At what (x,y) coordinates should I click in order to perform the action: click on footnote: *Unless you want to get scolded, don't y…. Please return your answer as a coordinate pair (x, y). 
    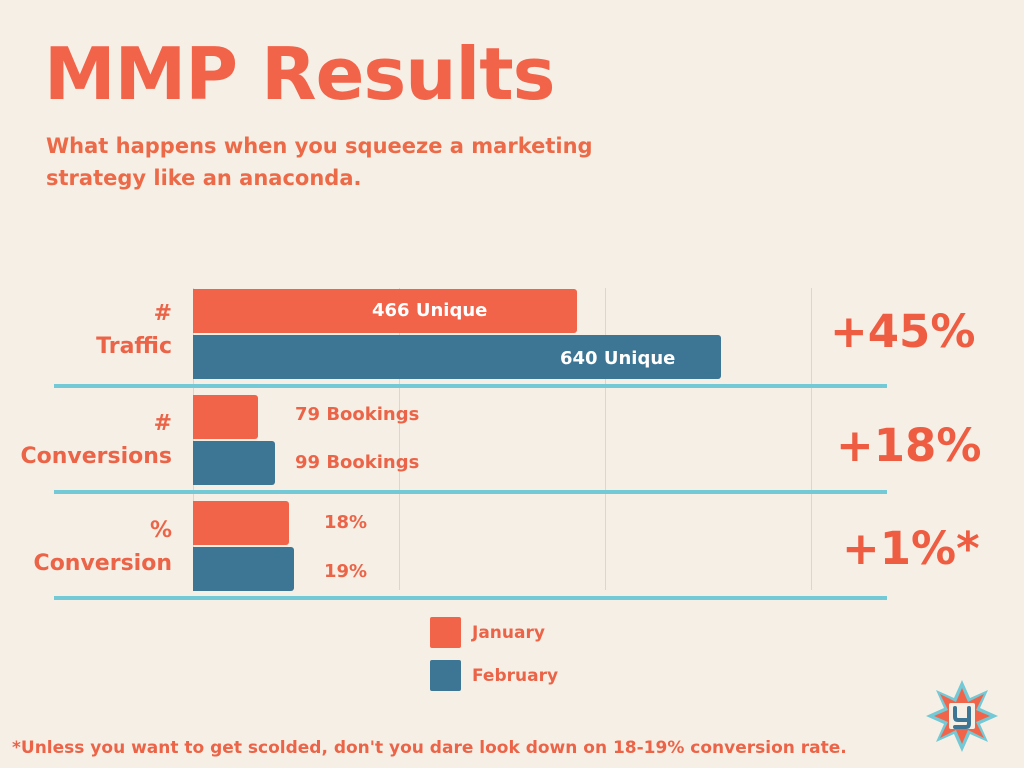
    Looking at the image, I should click on (429, 748).